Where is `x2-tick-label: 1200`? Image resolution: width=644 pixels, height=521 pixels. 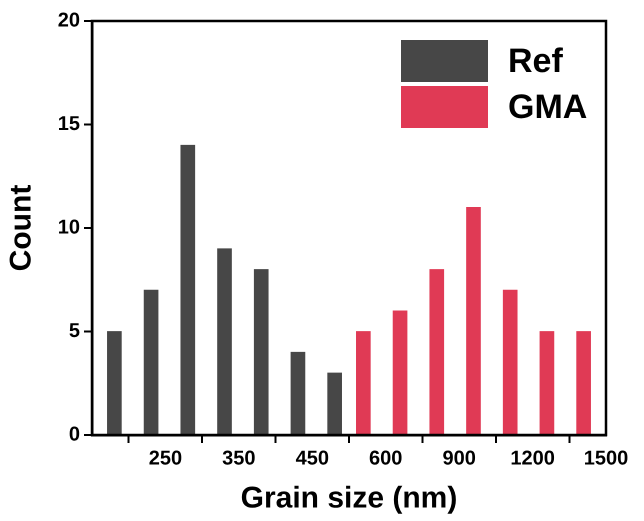
x2-tick-label: 1200 is located at coordinates (532, 459).